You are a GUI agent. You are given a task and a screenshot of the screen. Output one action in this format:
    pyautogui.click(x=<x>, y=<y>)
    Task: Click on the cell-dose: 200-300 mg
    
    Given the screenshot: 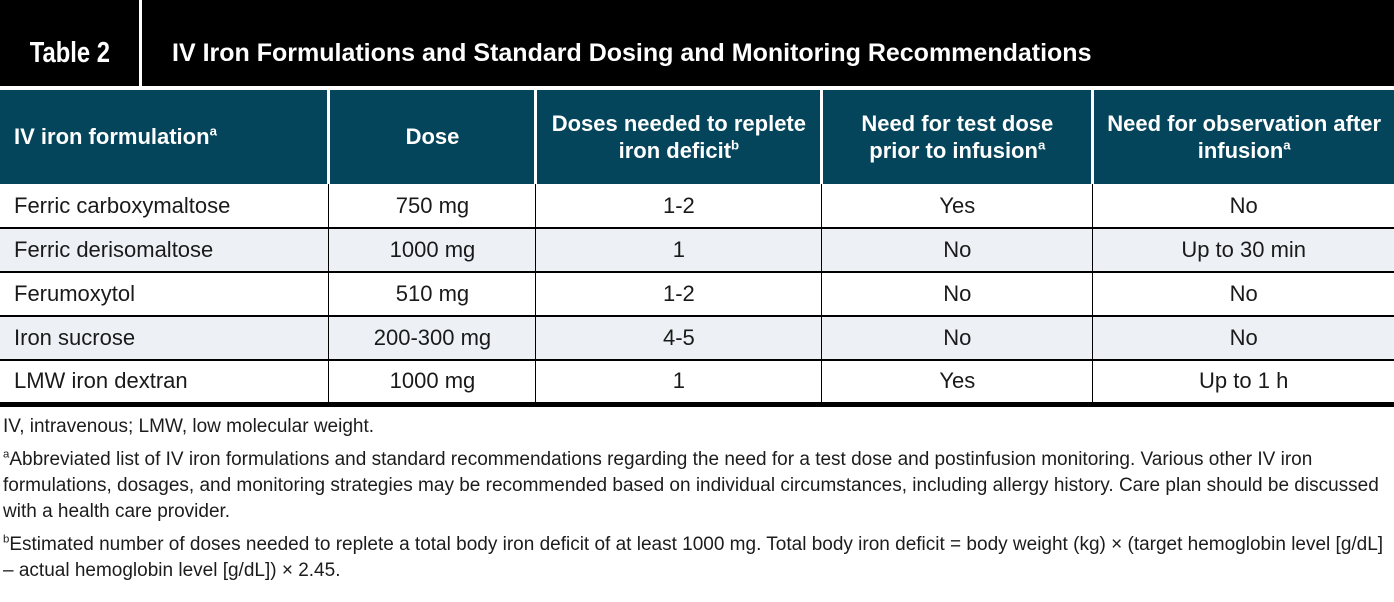 What is the action you would take?
    pyautogui.click(x=432, y=337)
    